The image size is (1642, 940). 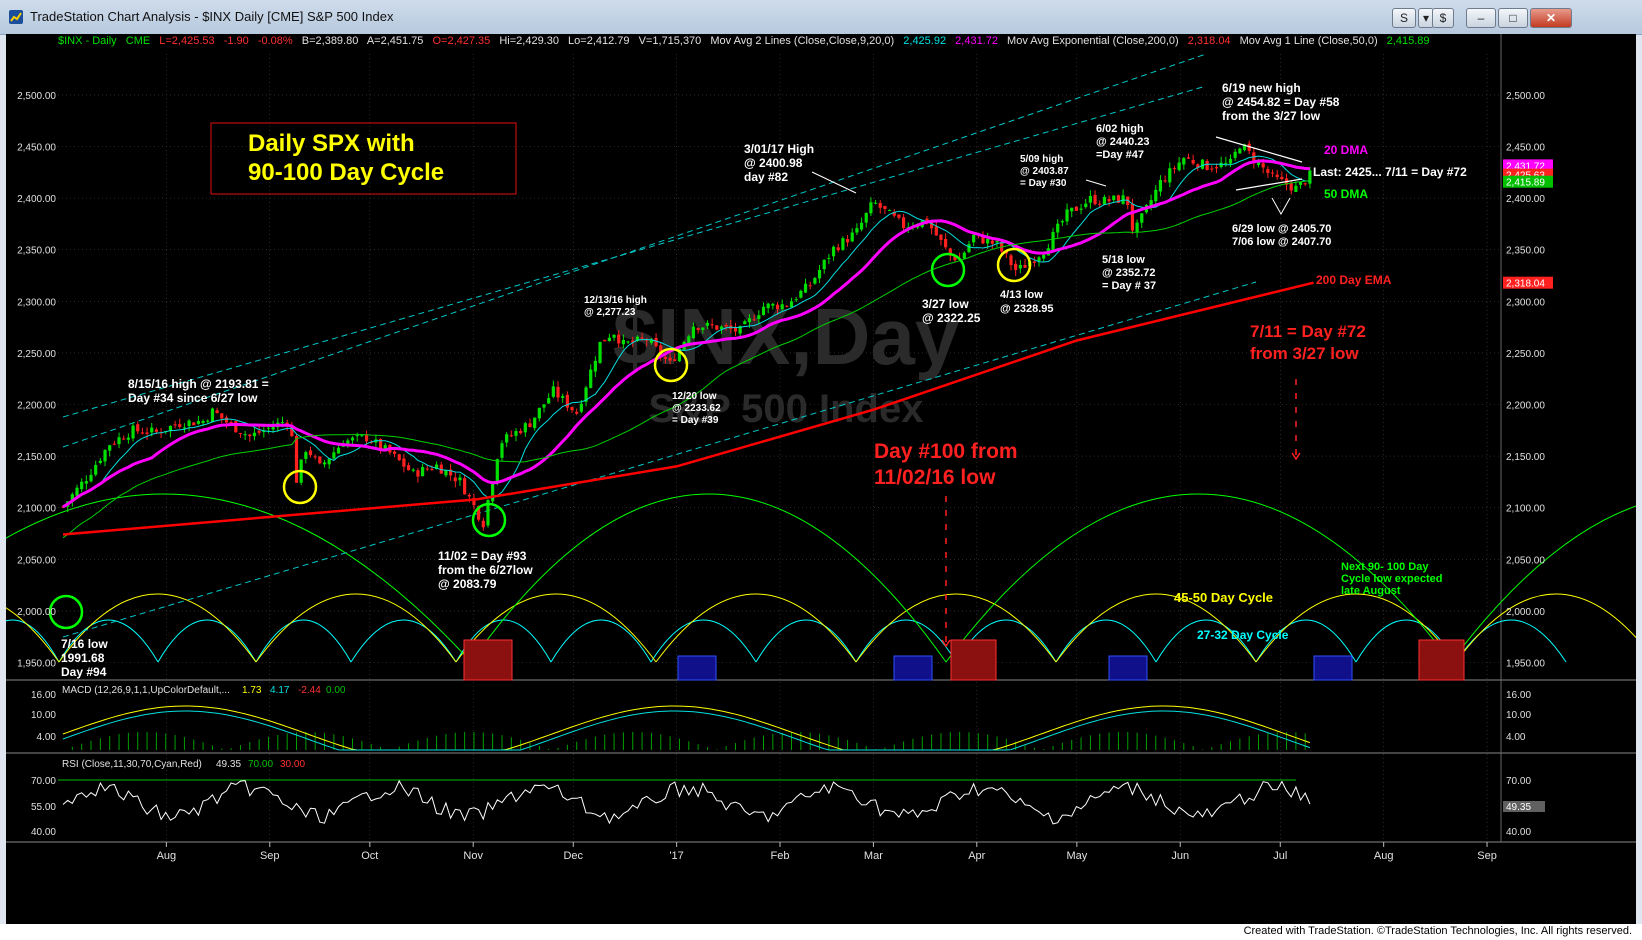 I want to click on close-button: ✕, so click(x=1551, y=18).